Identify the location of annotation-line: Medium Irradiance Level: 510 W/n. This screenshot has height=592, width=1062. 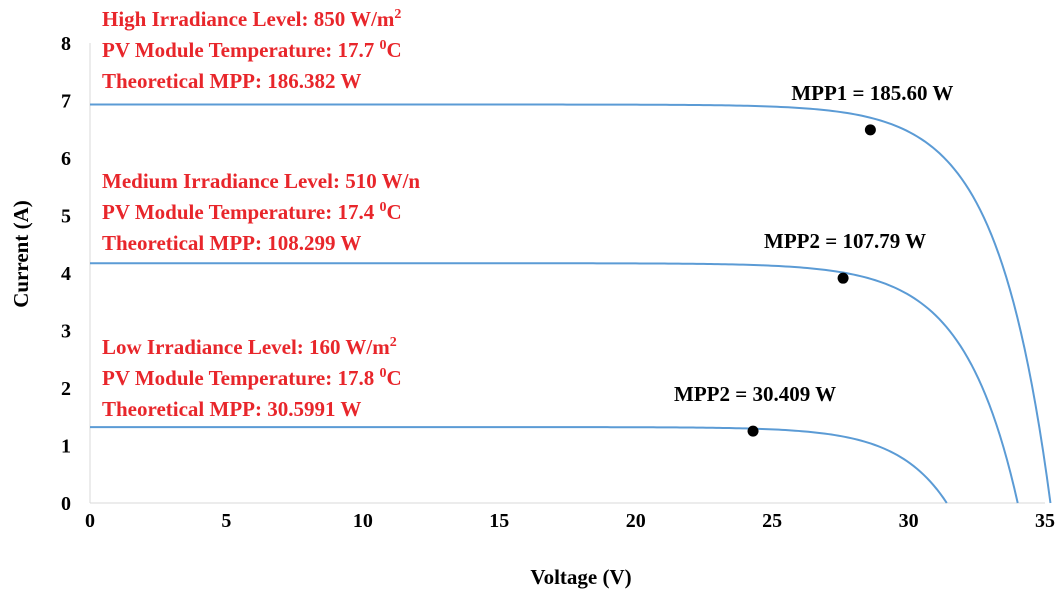
(261, 181).